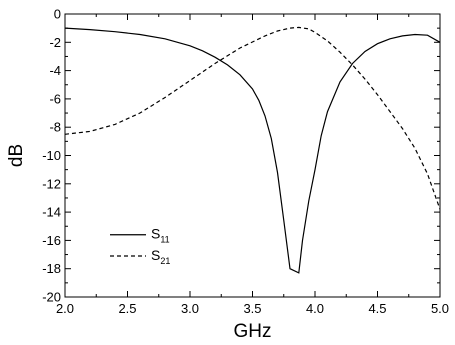  I want to click on x-tick-label: 2.5, so click(127, 308).